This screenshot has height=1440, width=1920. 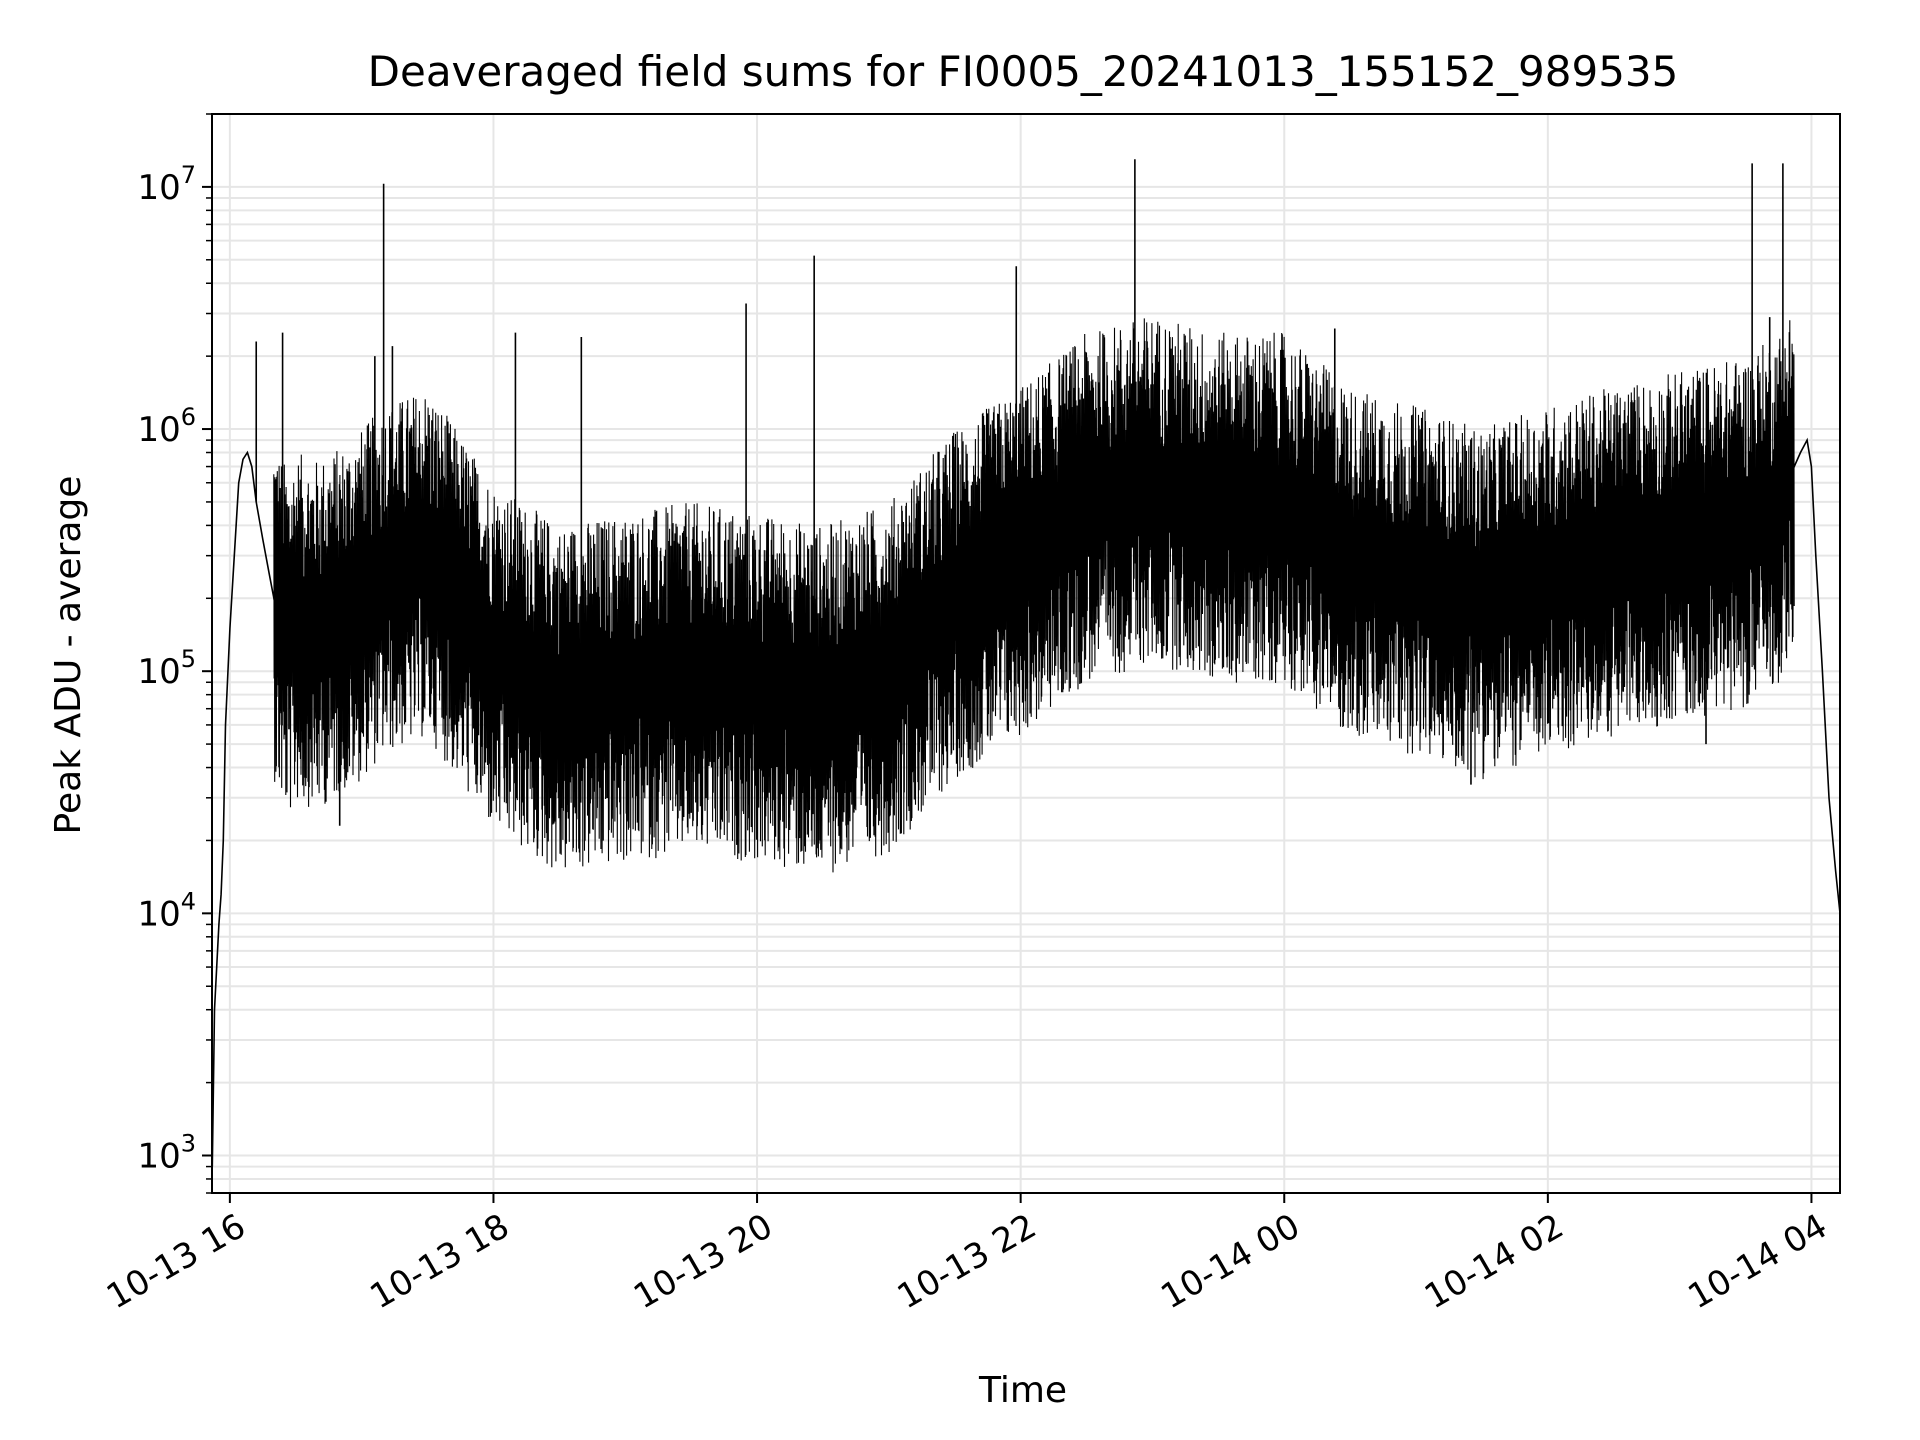 What do you see at coordinates (166, 910) in the screenshot?
I see `y-tick-label: 10⁴` at bounding box center [166, 910].